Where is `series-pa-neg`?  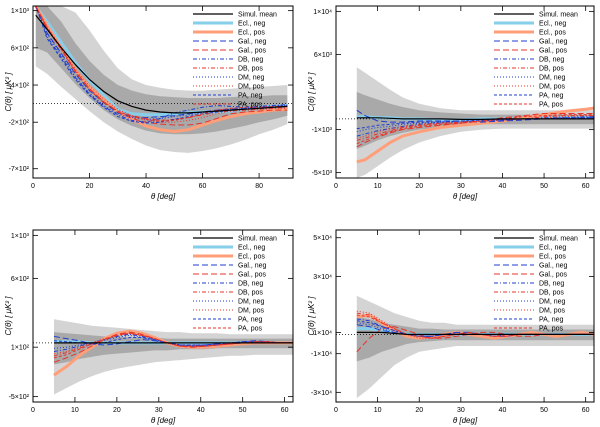
series-pa-neg is located at coordinates (475, 123).